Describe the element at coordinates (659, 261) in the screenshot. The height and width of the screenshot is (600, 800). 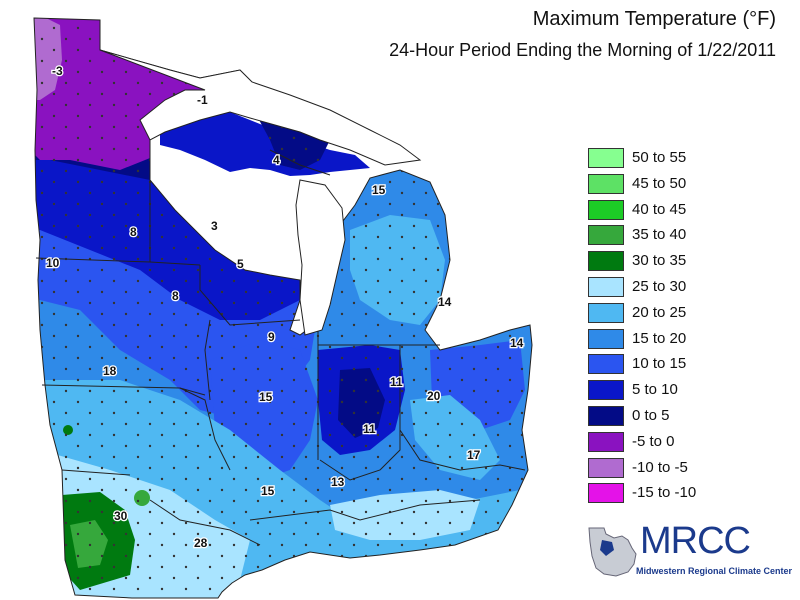
I see `legend-label: 30 to 35` at that location.